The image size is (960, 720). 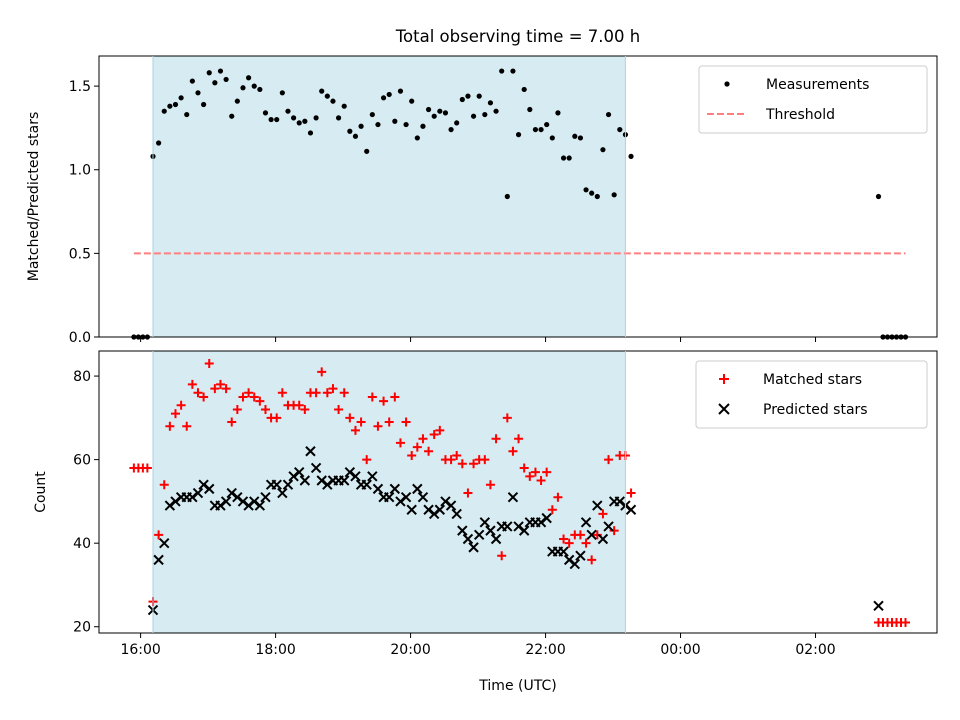 I want to click on legend-swatch-matched-stars, so click(x=724, y=379).